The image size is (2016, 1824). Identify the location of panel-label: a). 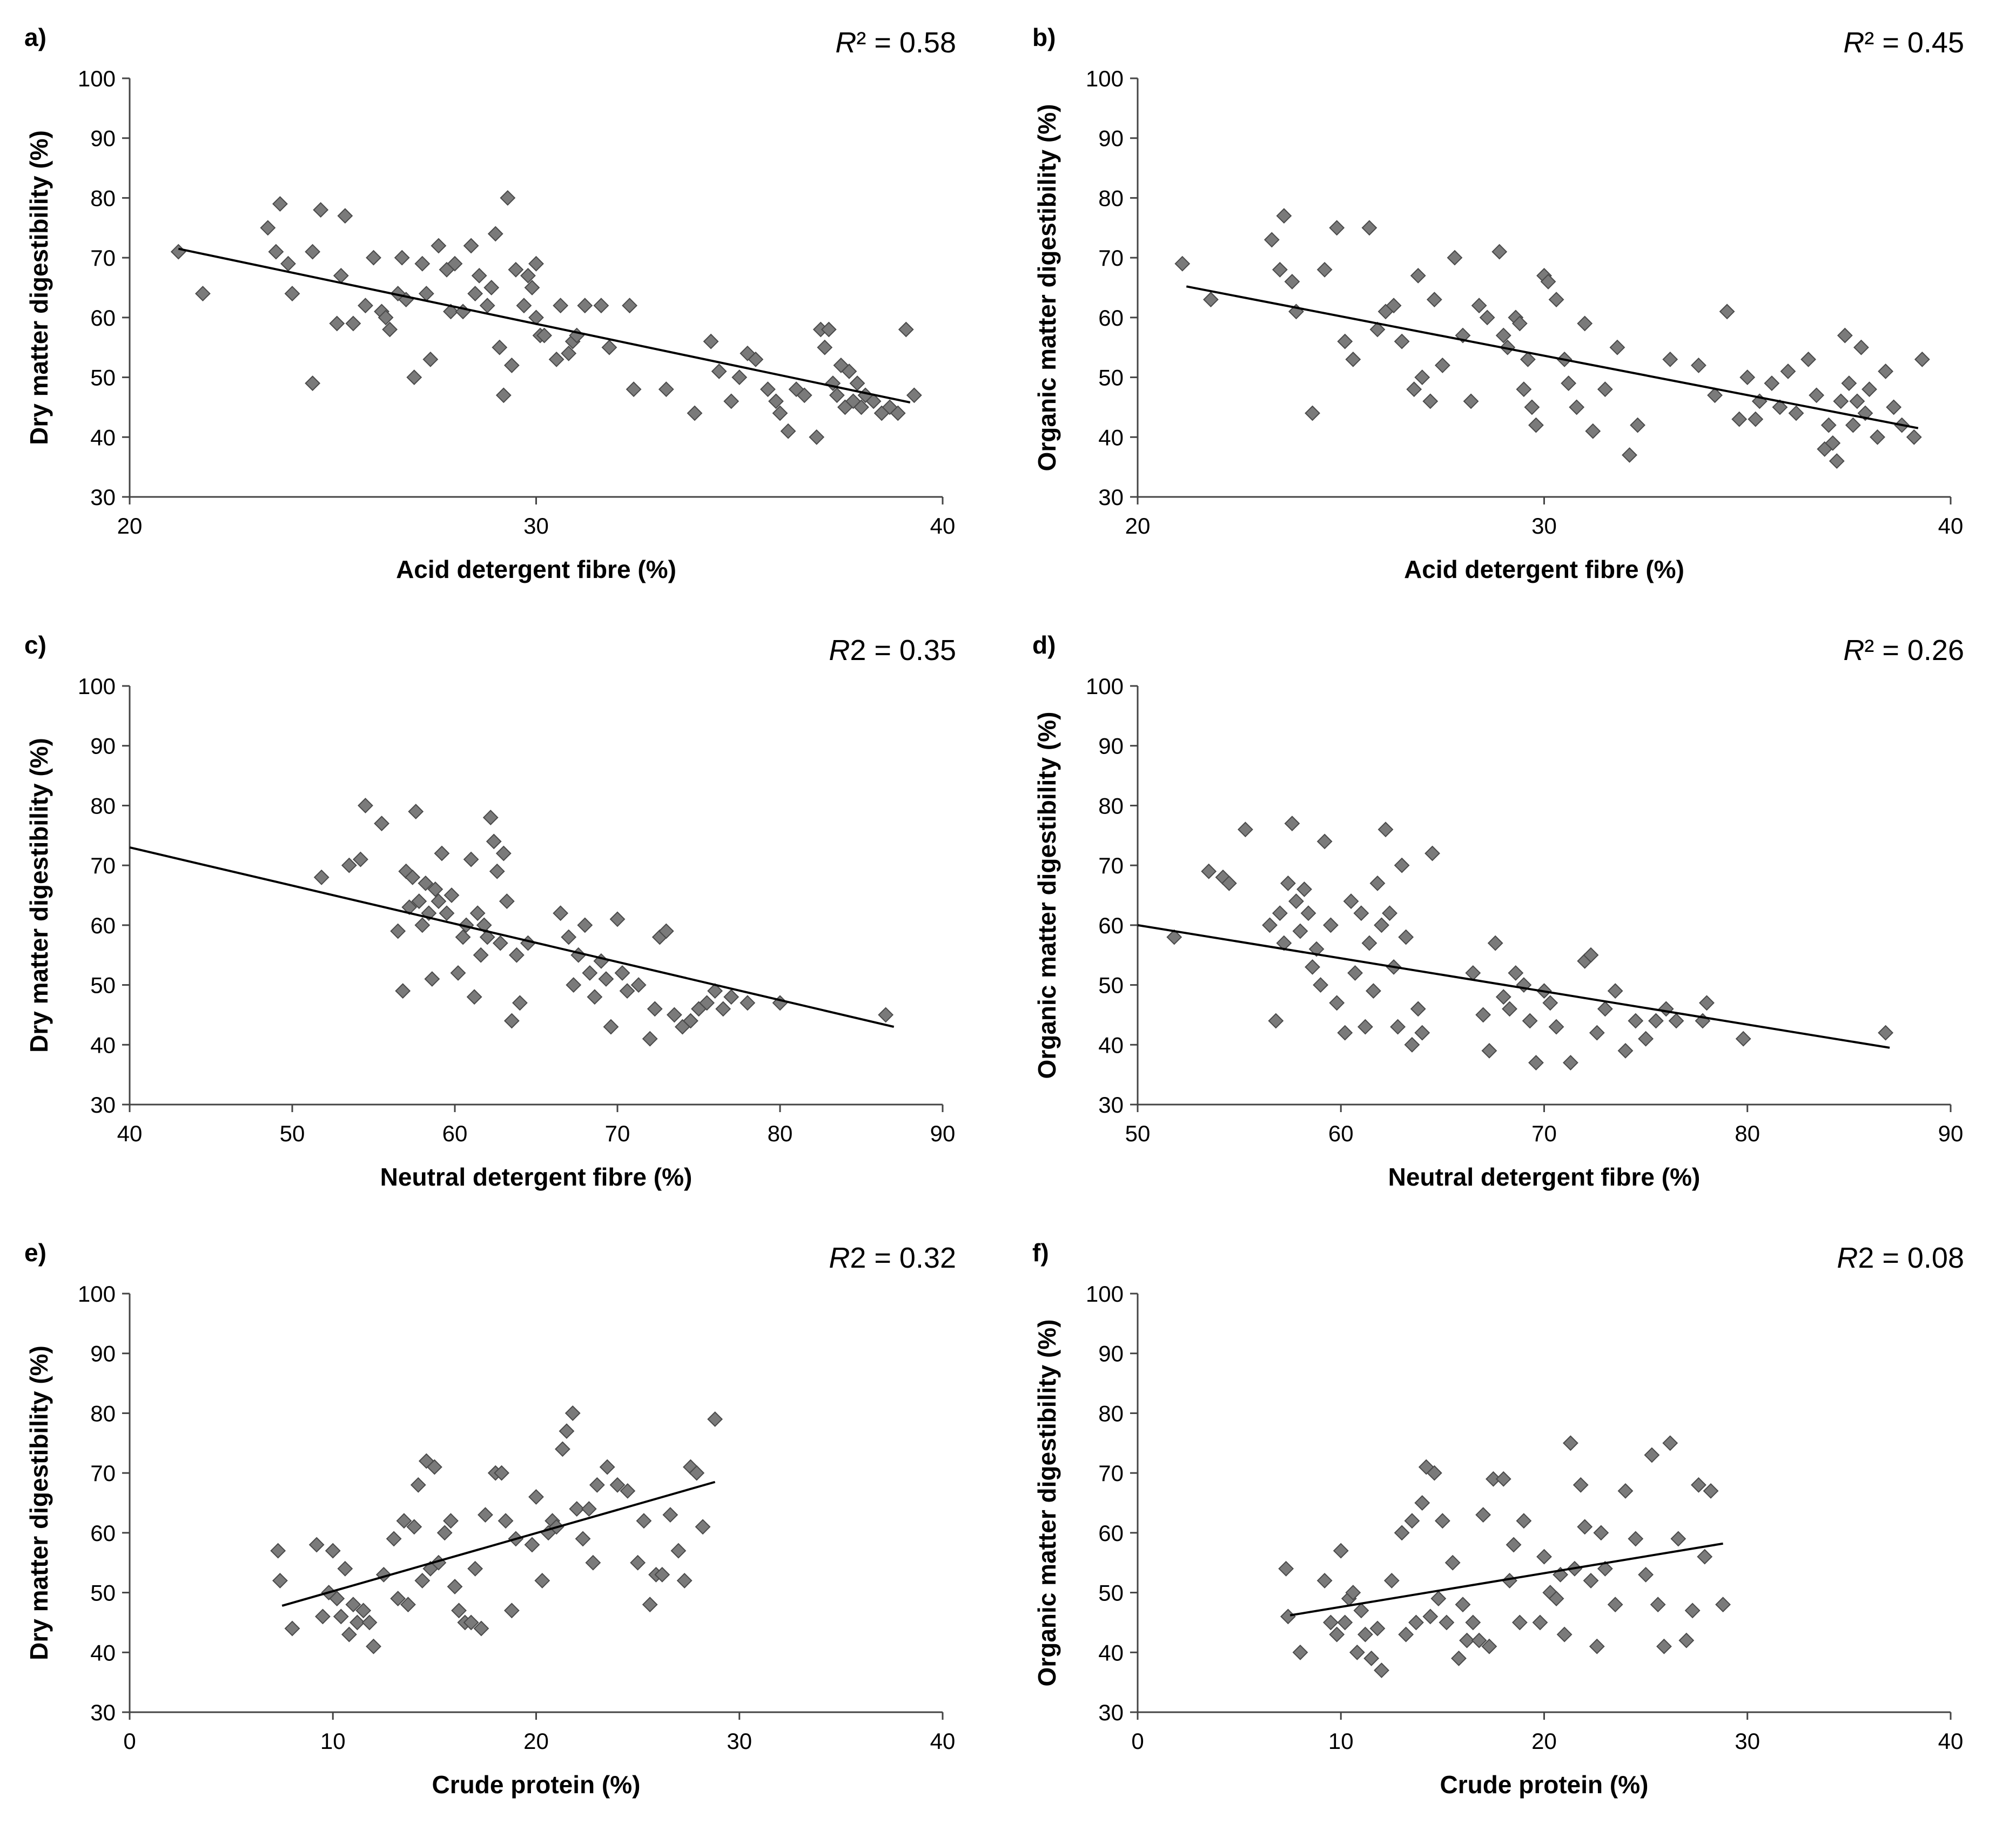
(35, 37).